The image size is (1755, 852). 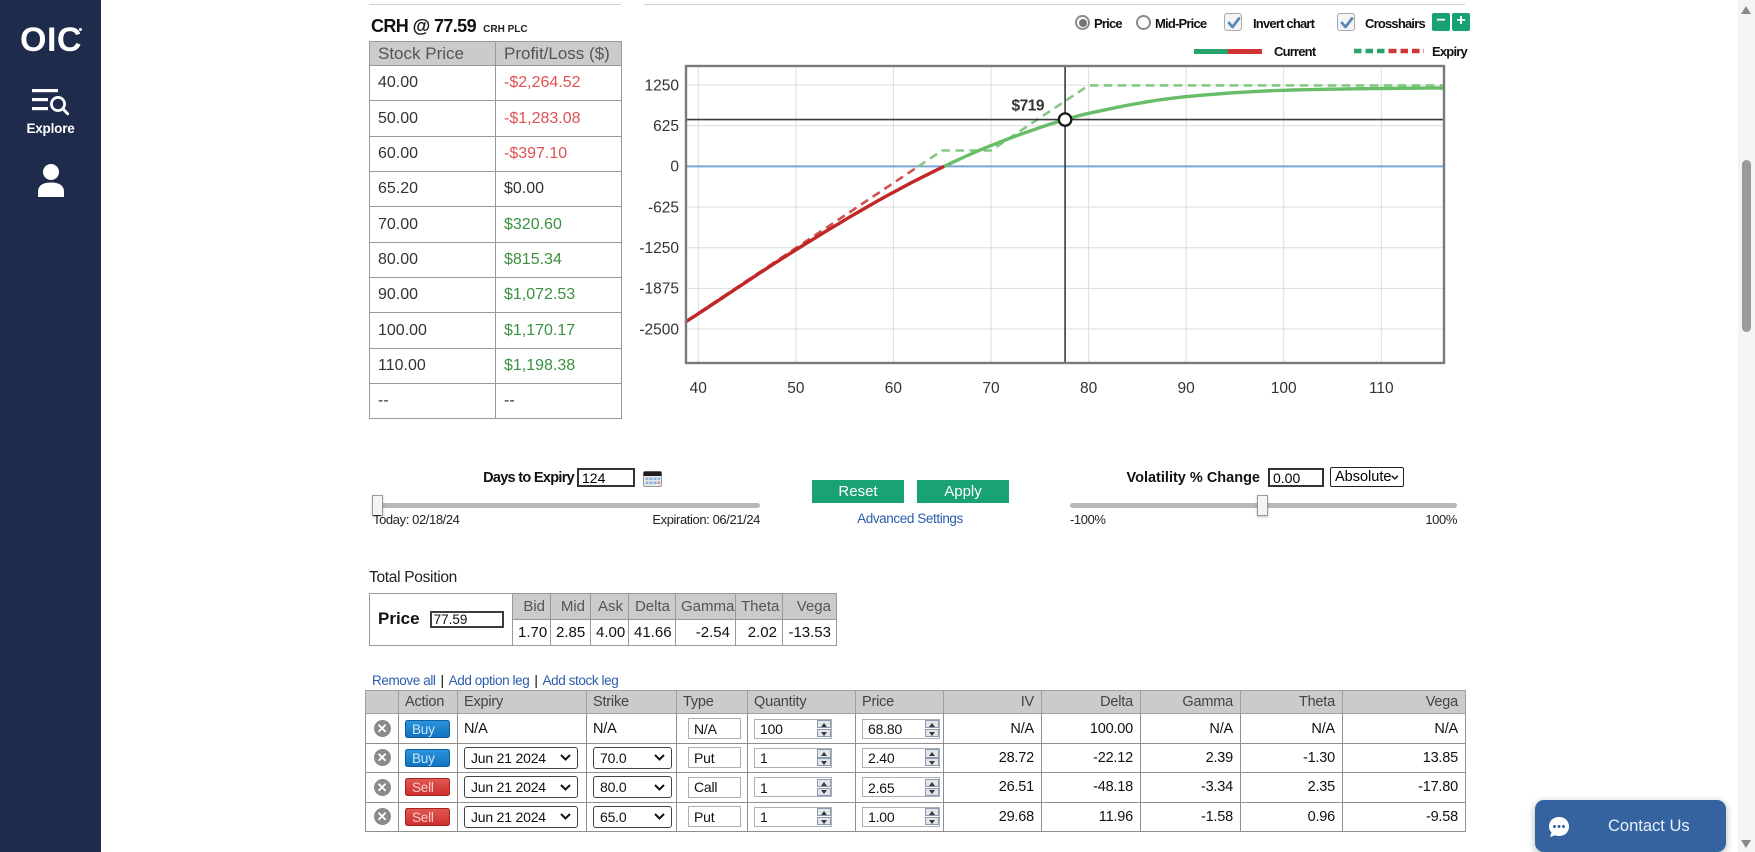 I want to click on svg-text: -2500, so click(x=659, y=329).